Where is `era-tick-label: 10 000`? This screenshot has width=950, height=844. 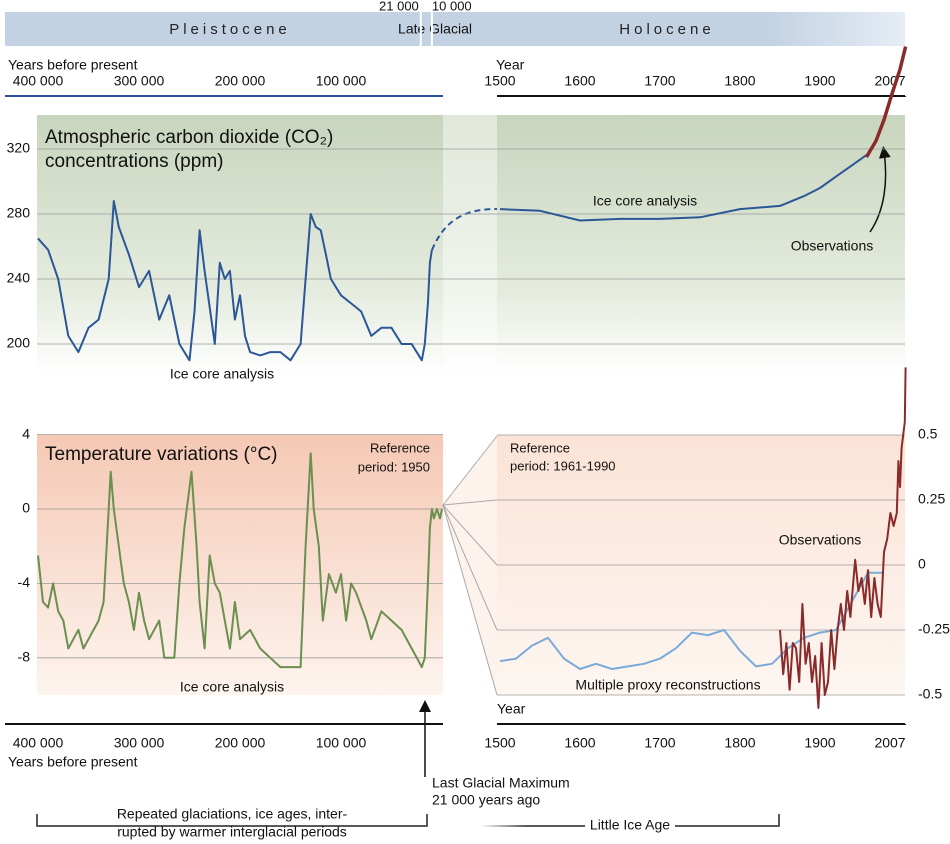
era-tick-label: 10 000 is located at coordinates (452, 6).